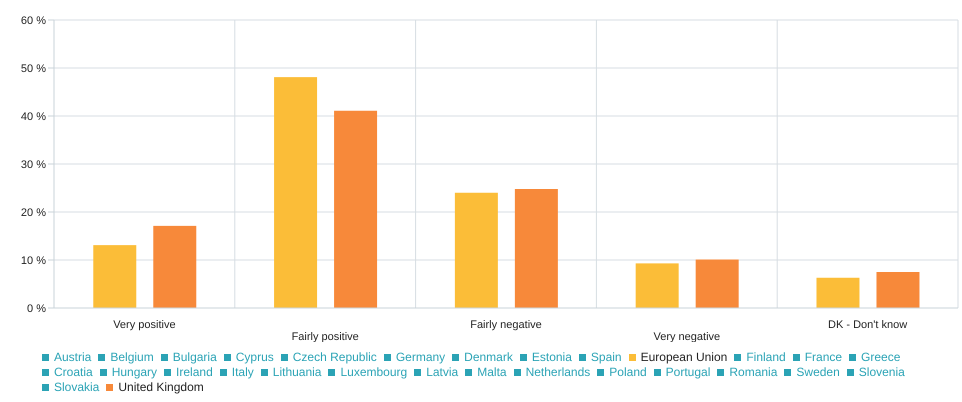 The width and height of the screenshot is (962, 402). I want to click on legend-label: Estonia, so click(552, 357).